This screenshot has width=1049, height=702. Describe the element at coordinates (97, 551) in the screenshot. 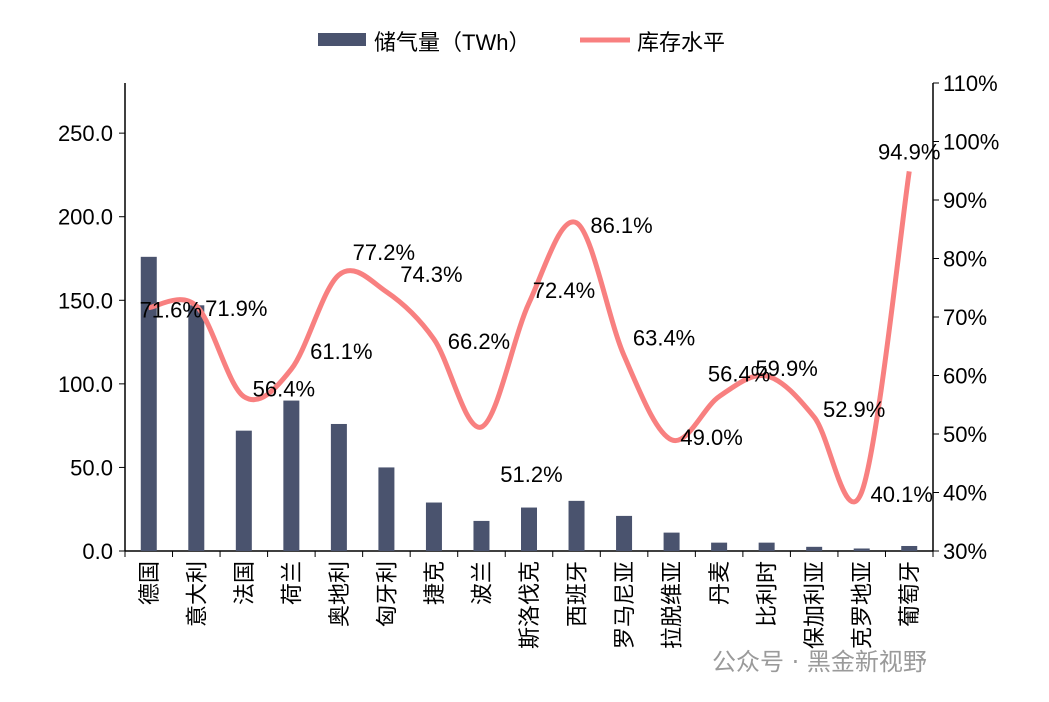

I see `left-tick-label: 0.0` at that location.